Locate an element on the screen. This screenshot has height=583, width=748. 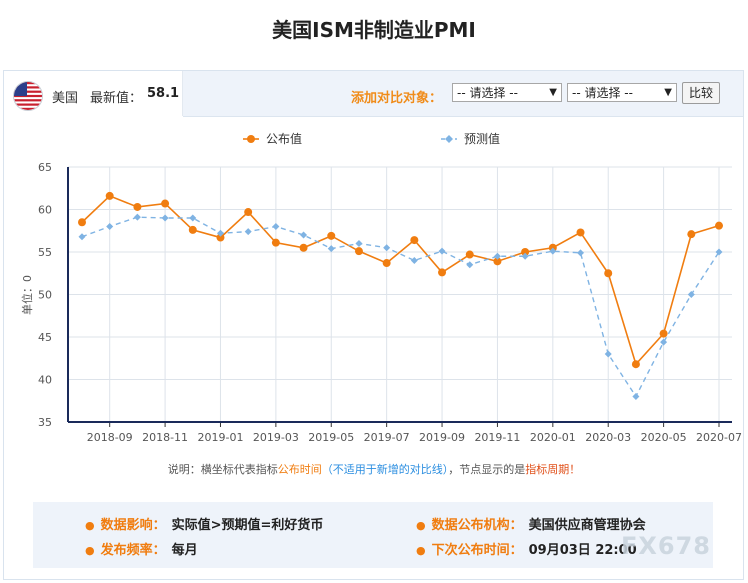
note-prefix: 说明：横坐标代表指标 is located at coordinates (222, 469).